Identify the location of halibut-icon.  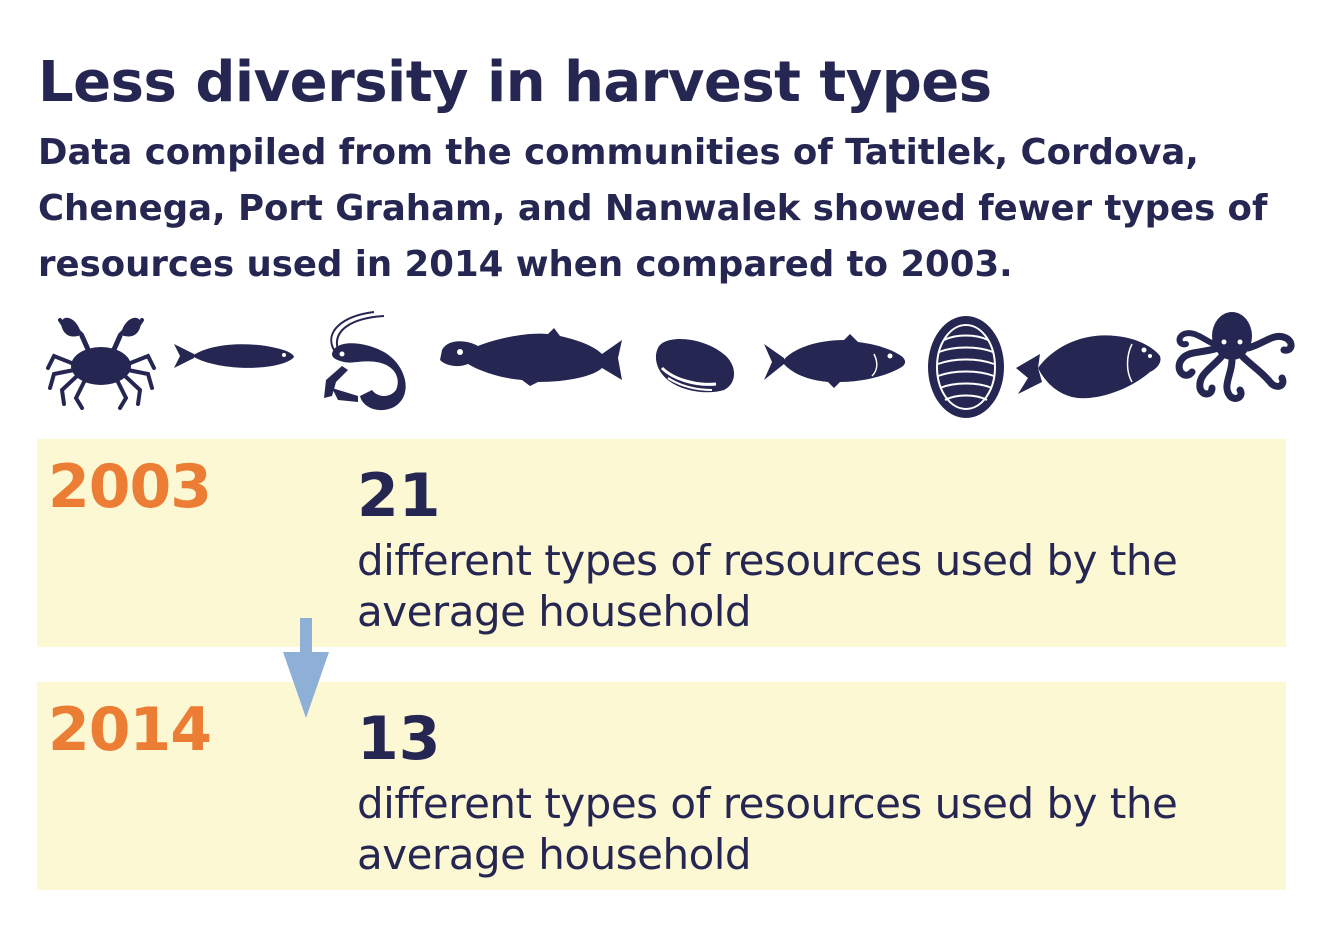
(1088, 366).